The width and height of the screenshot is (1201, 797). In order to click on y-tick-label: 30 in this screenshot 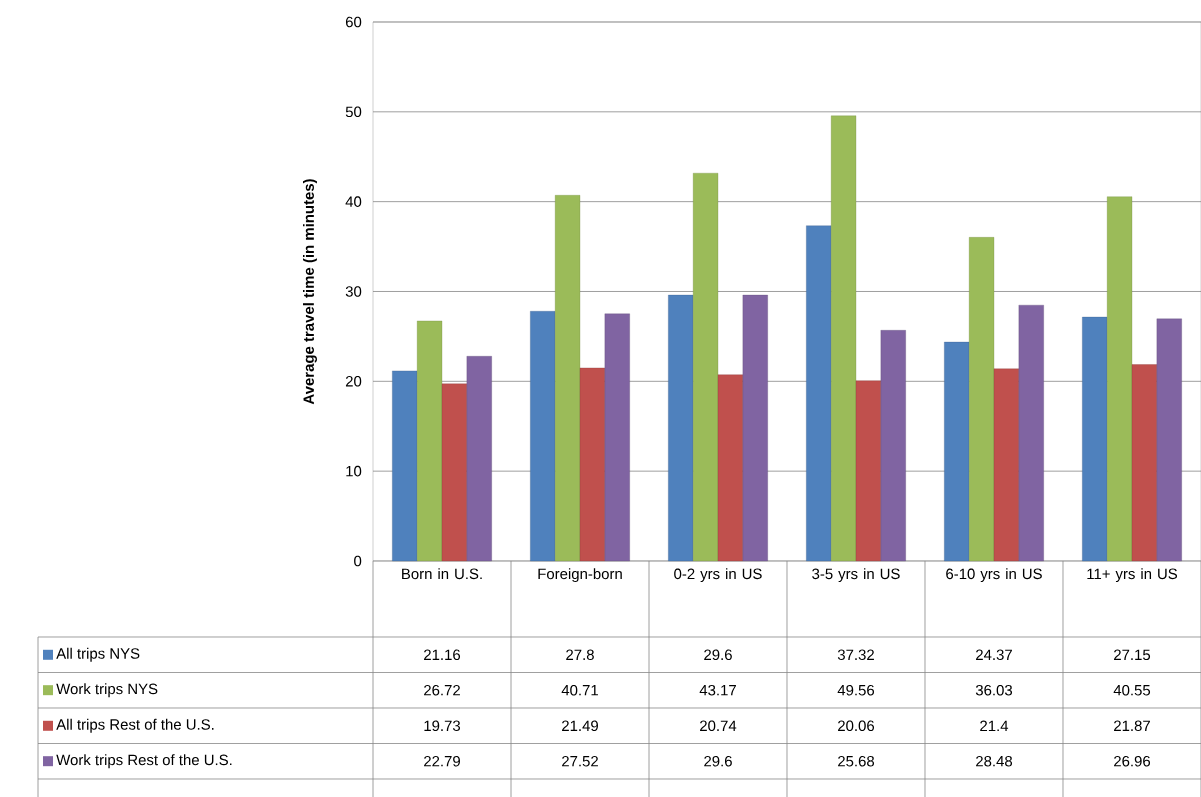, I will do `click(353, 291)`.